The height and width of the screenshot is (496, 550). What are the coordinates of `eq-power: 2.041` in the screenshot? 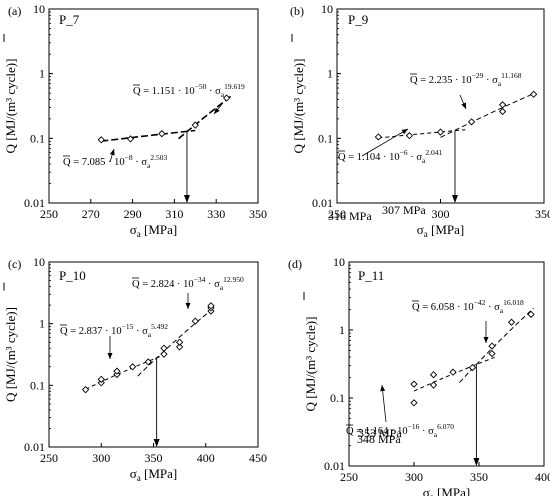 It's located at (433, 152).